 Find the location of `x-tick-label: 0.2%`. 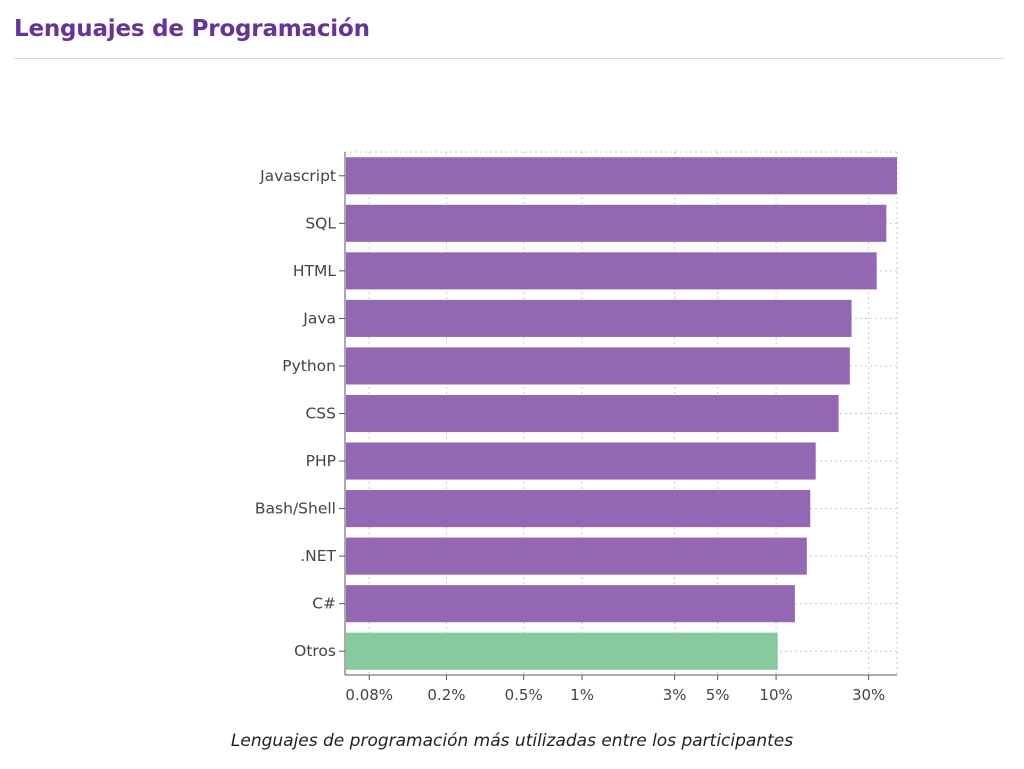

x-tick-label: 0.2% is located at coordinates (446, 695).